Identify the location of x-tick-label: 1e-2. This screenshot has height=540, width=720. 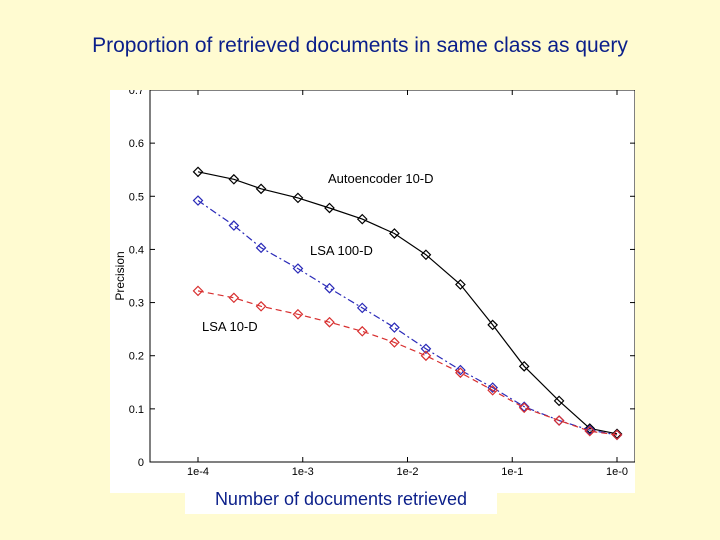
(407, 472).